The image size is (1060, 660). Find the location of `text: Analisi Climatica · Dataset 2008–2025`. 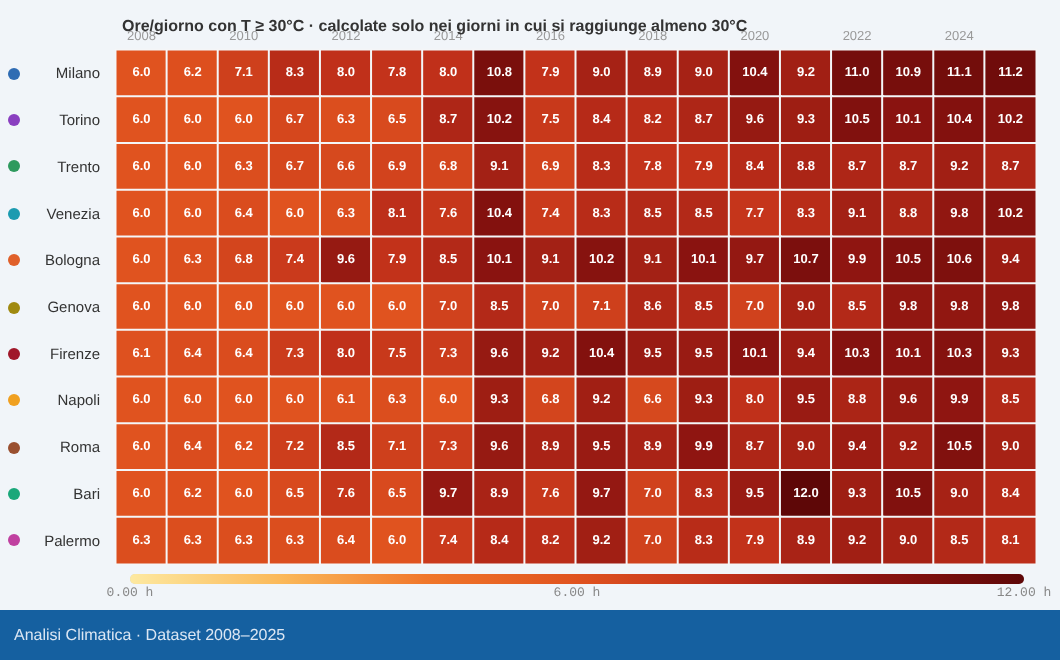

text: Analisi Climatica · Dataset 2008–2025 is located at coordinates (530, 635).